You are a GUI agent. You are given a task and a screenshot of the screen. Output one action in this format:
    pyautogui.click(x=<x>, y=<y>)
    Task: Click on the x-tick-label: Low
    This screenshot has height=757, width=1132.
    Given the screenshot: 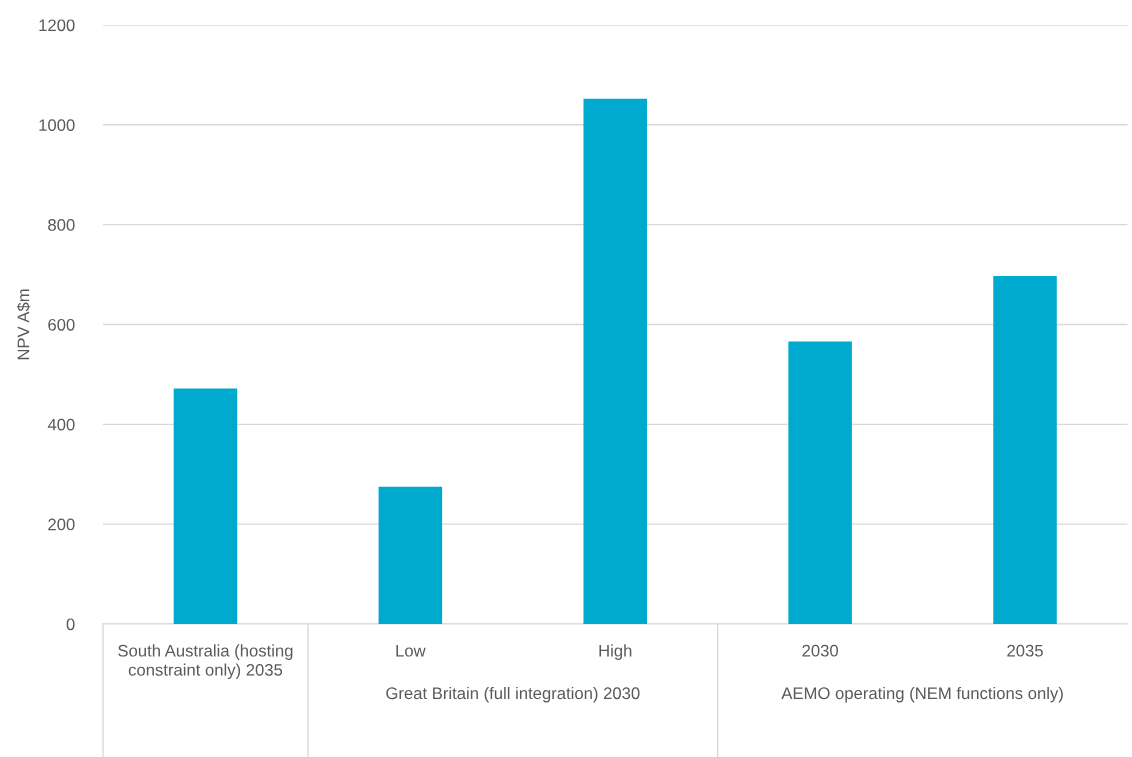 What is the action you would take?
    pyautogui.click(x=411, y=650)
    